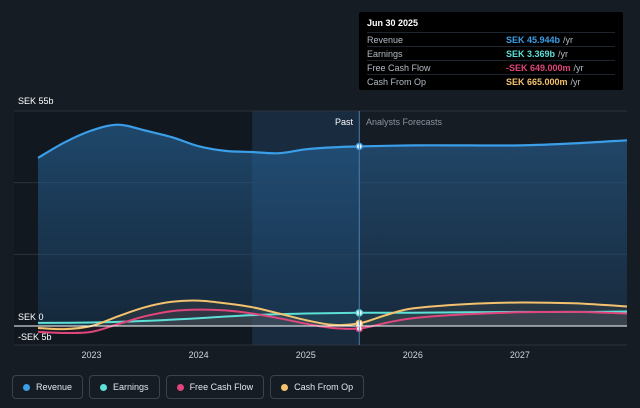 The width and height of the screenshot is (640, 408). Describe the element at coordinates (332, 318) in the screenshot. I see `earnings-area` at that location.